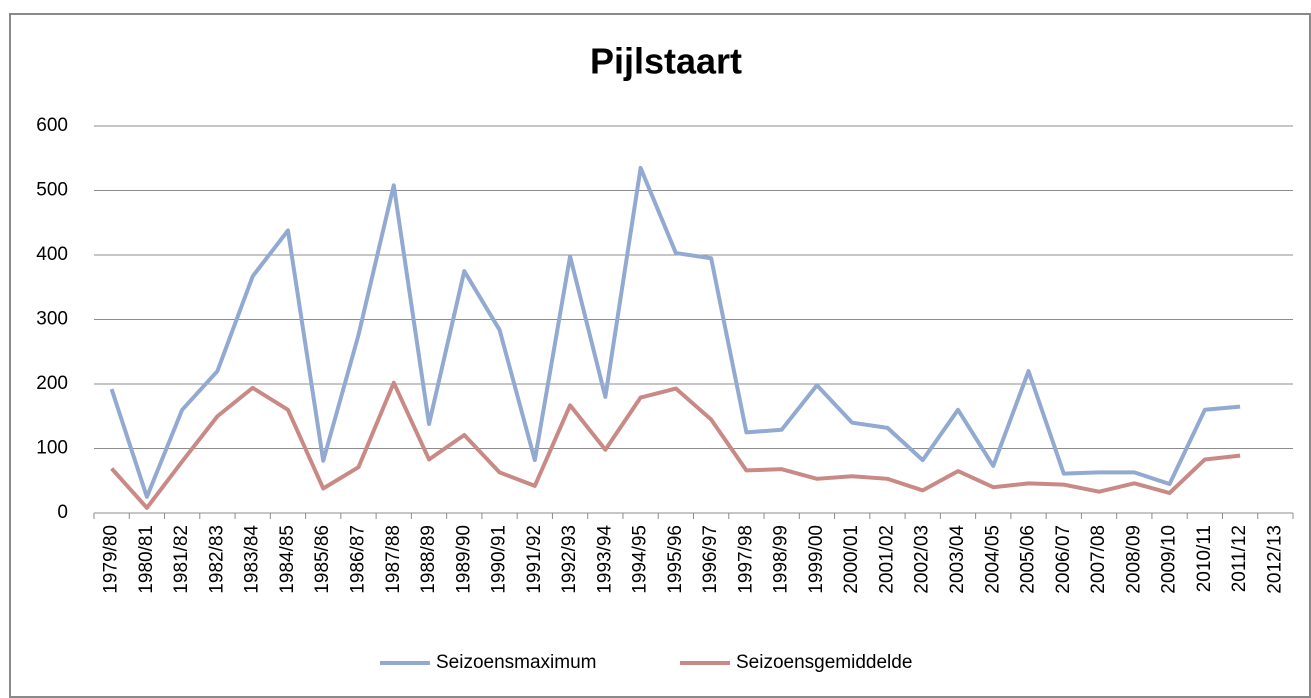  I want to click on x-tick-label: 1980/81, so click(146, 559).